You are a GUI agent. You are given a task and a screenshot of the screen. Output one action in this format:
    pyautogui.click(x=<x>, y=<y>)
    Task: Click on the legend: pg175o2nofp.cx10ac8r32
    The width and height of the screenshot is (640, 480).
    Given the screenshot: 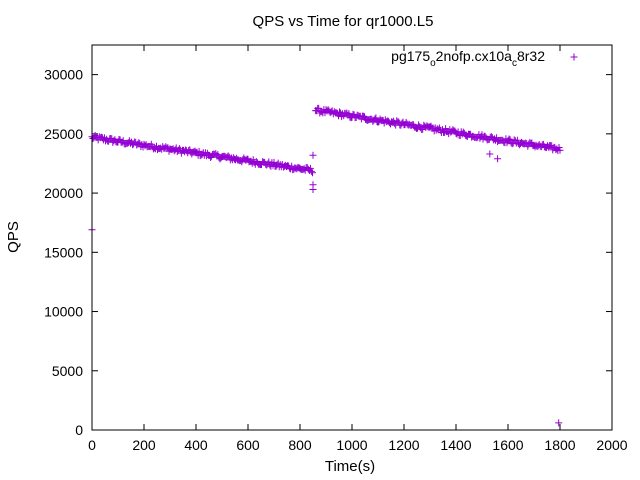 What is the action you would take?
    pyautogui.click(x=484, y=58)
    